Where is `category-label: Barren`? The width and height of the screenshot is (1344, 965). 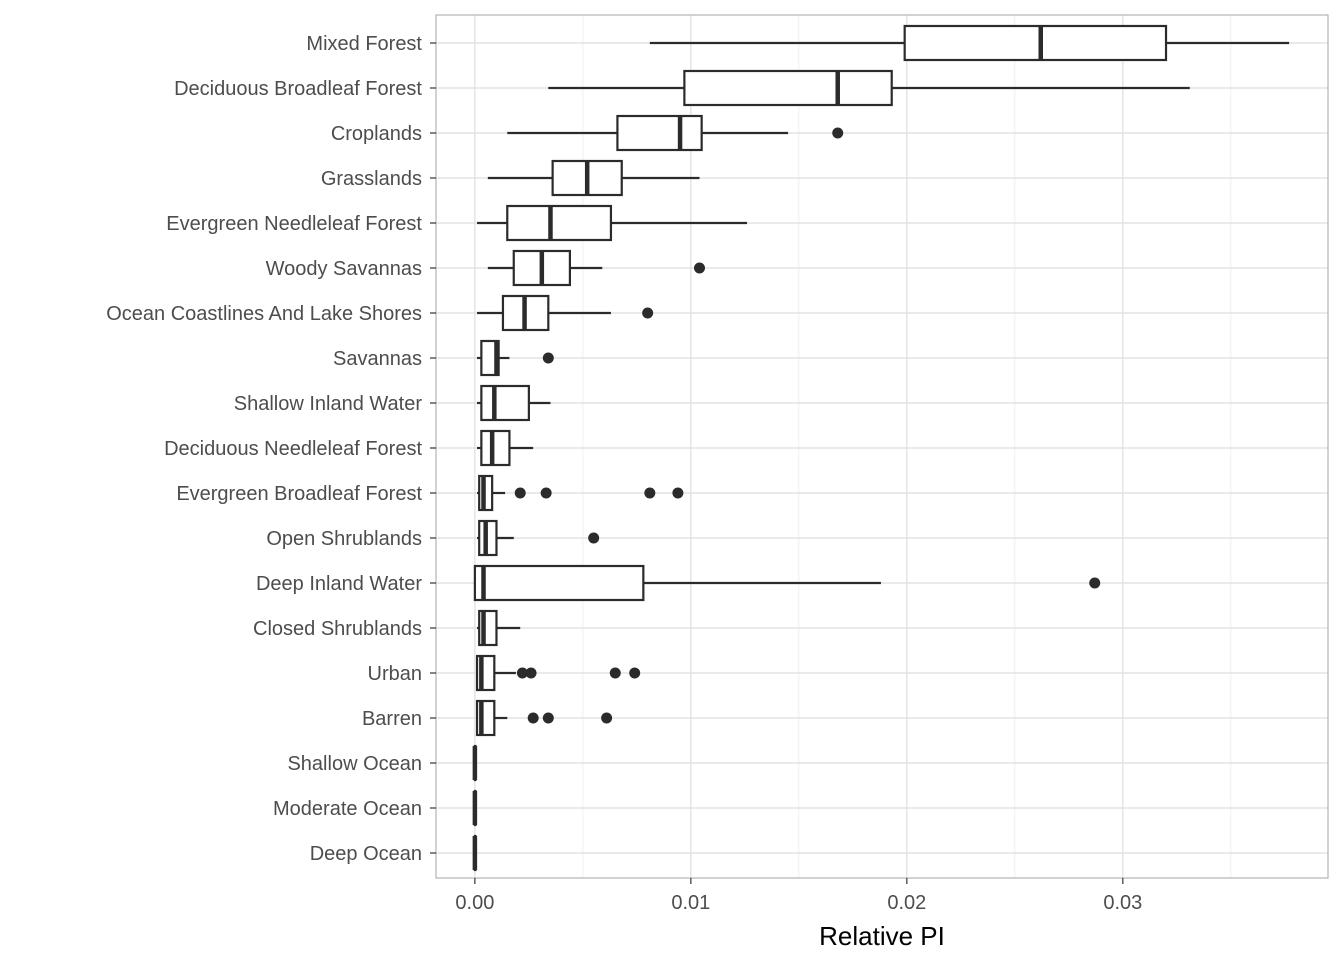 category-label: Barren is located at coordinates (392, 719).